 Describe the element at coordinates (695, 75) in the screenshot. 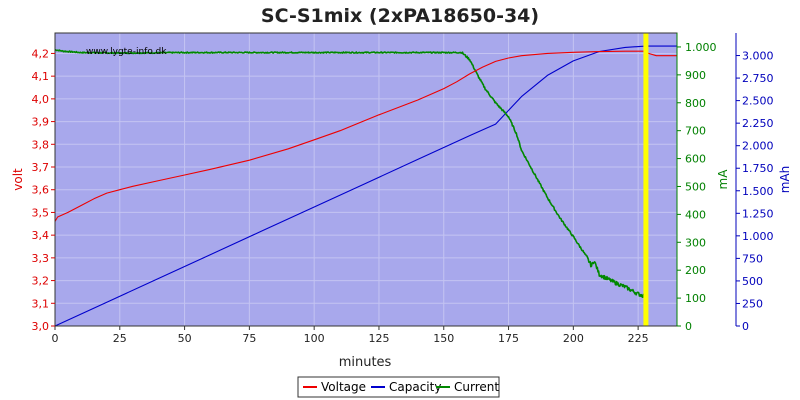

I see `ma-tick-label: 900` at that location.